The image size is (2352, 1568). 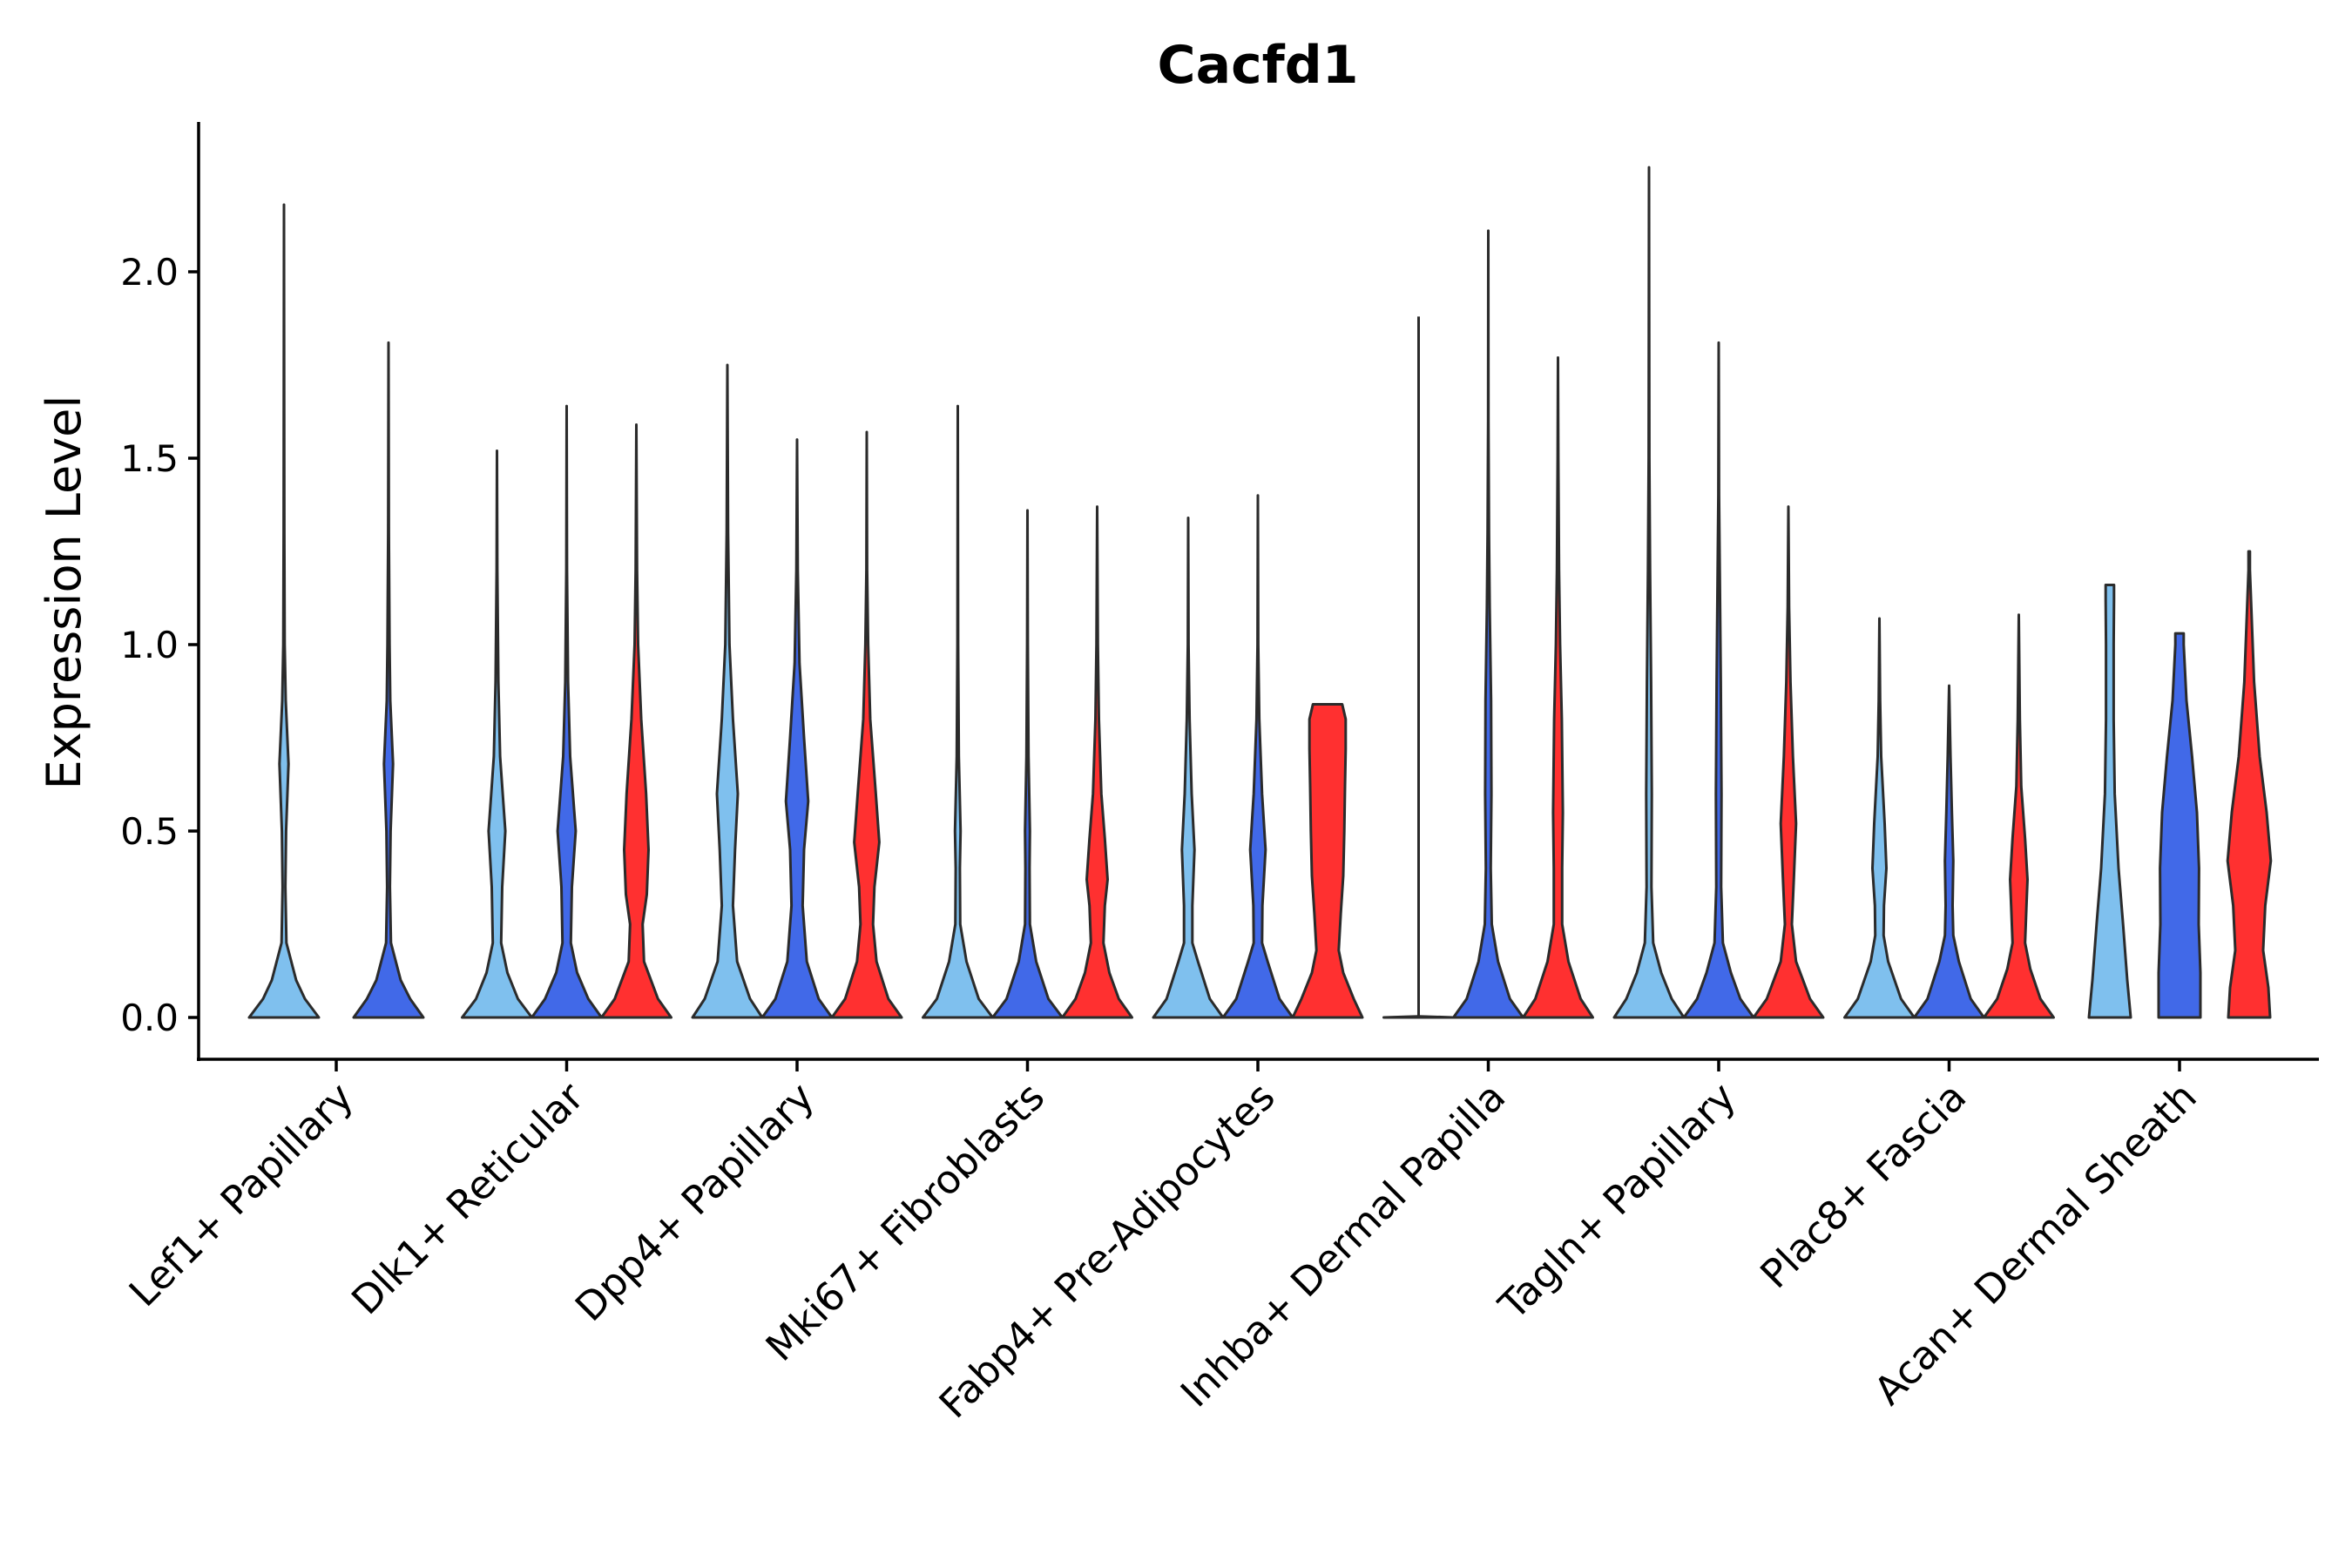 What do you see at coordinates (150, 831) in the screenshot?
I see `y-tick-label: 0.5` at bounding box center [150, 831].